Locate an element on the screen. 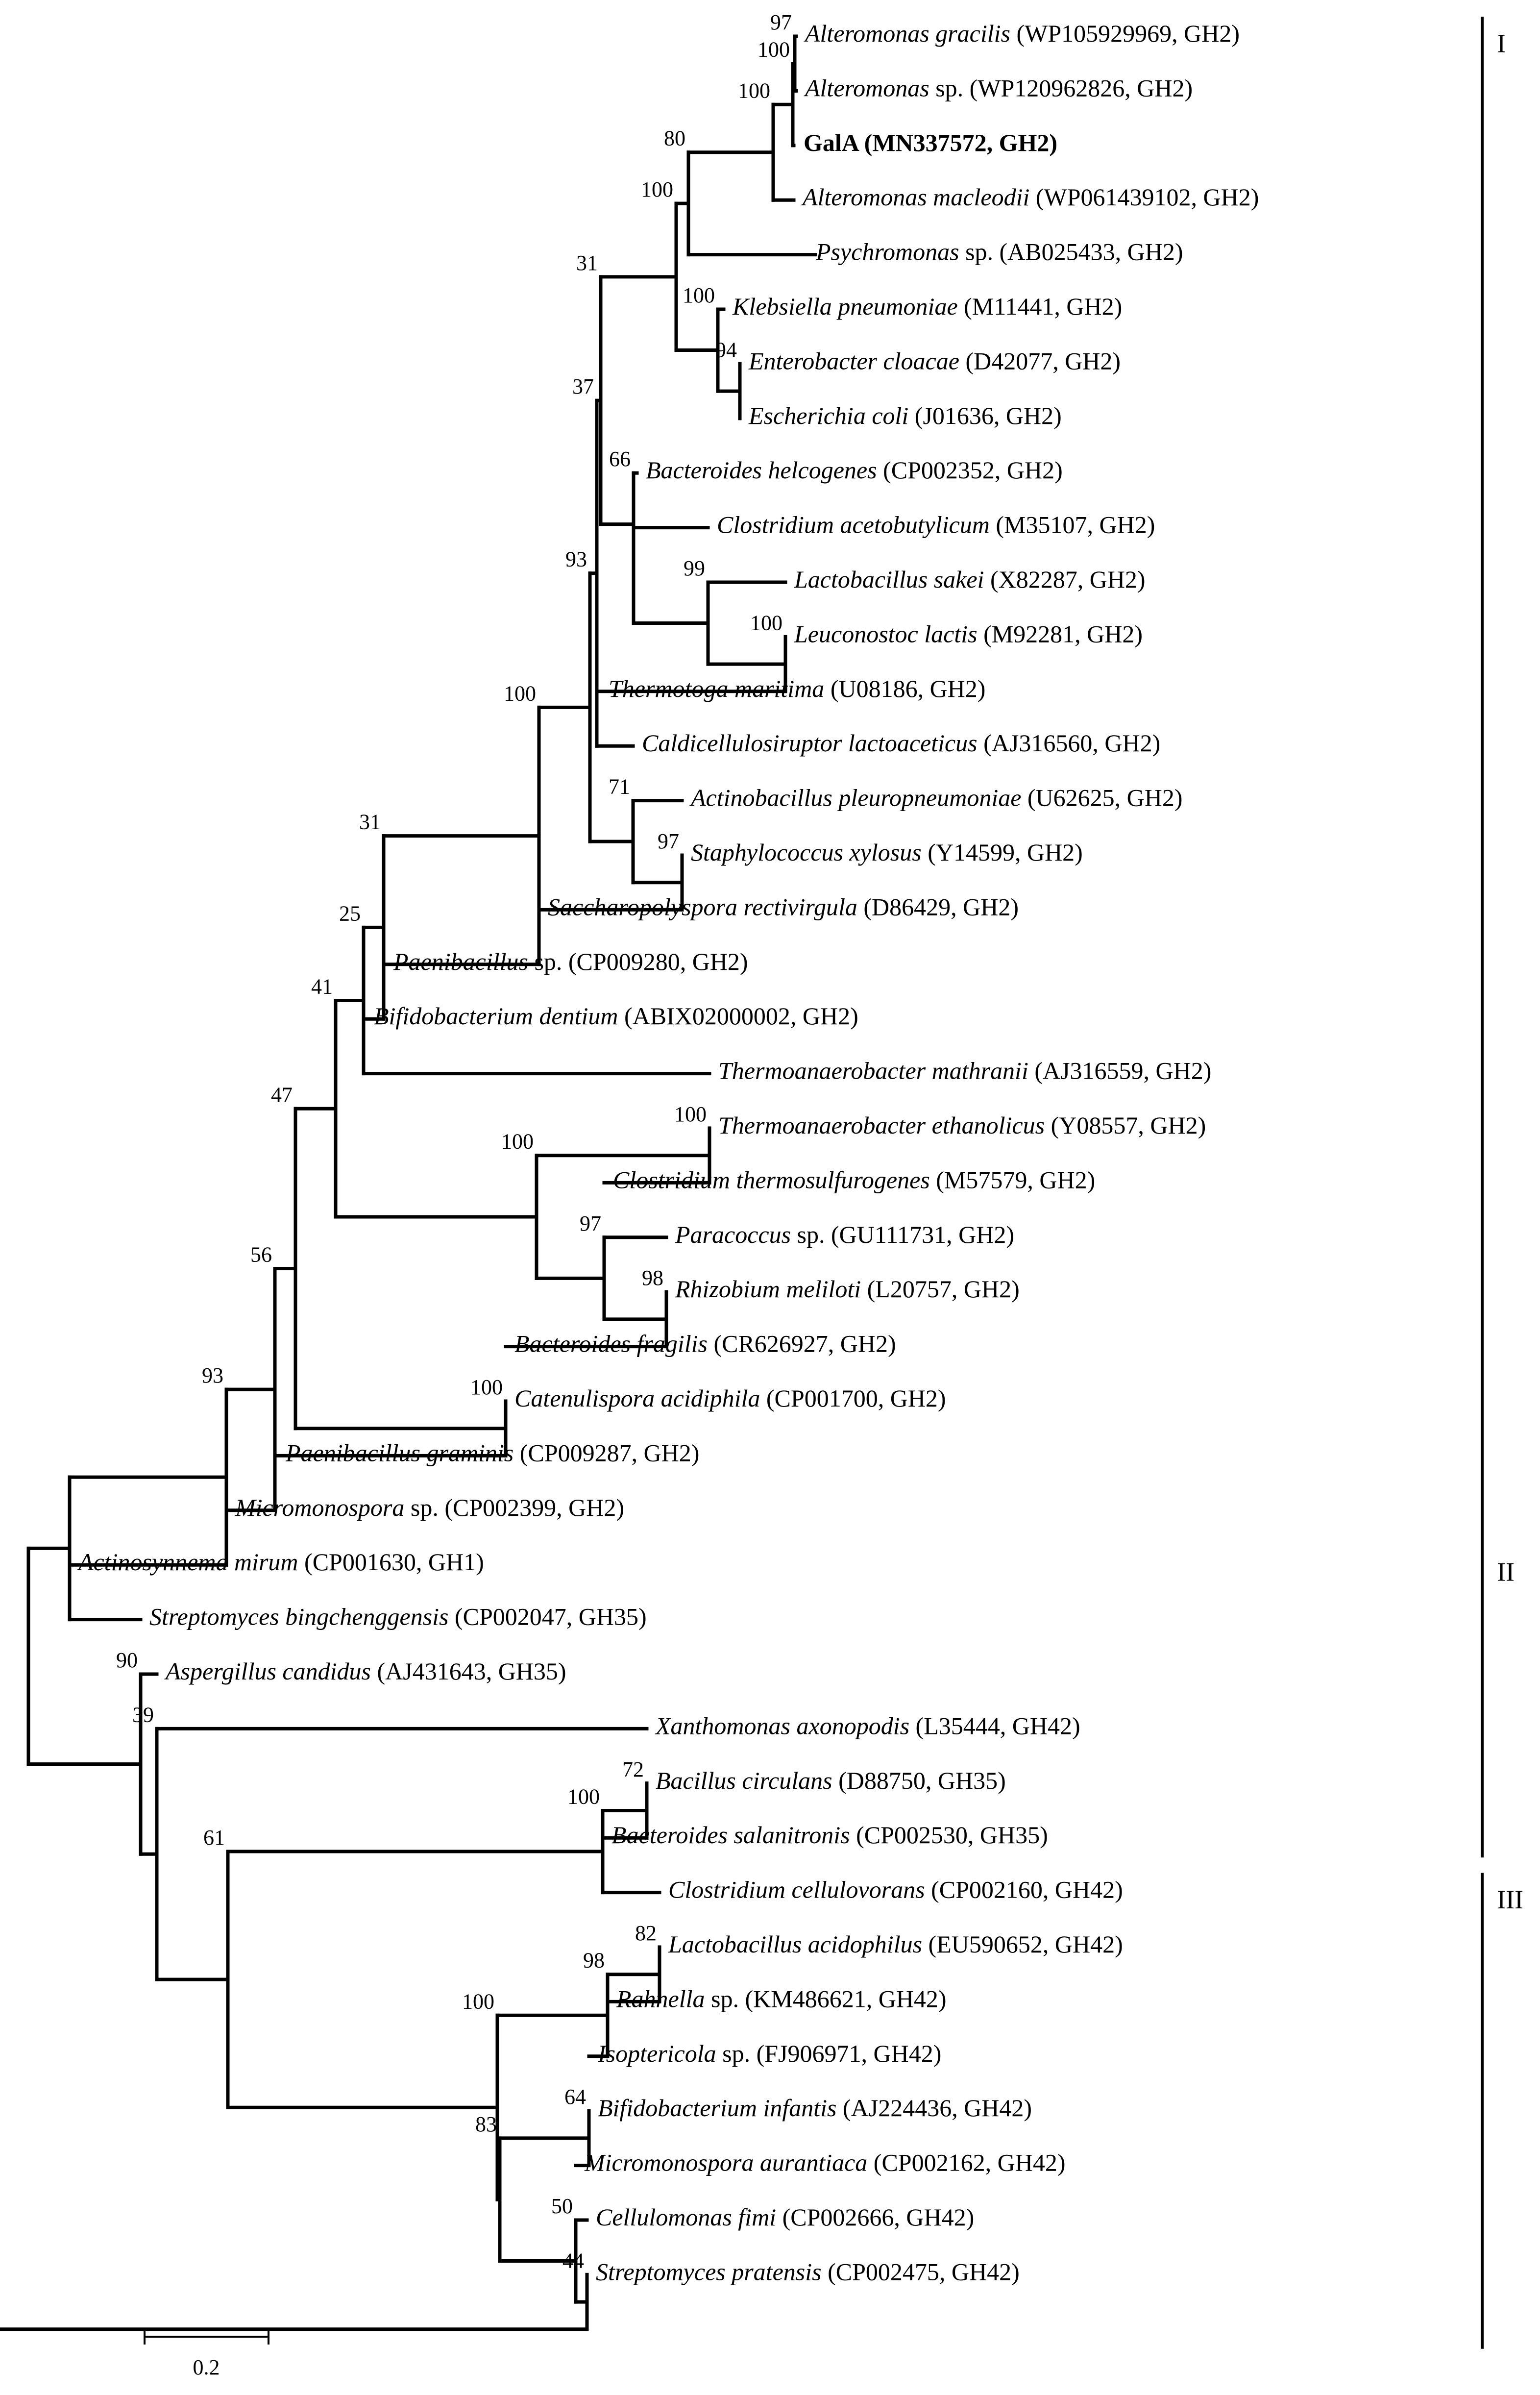 The image size is (1540, 2395). taxon-accession: (CP002160, GH42) is located at coordinates (1024, 1889).